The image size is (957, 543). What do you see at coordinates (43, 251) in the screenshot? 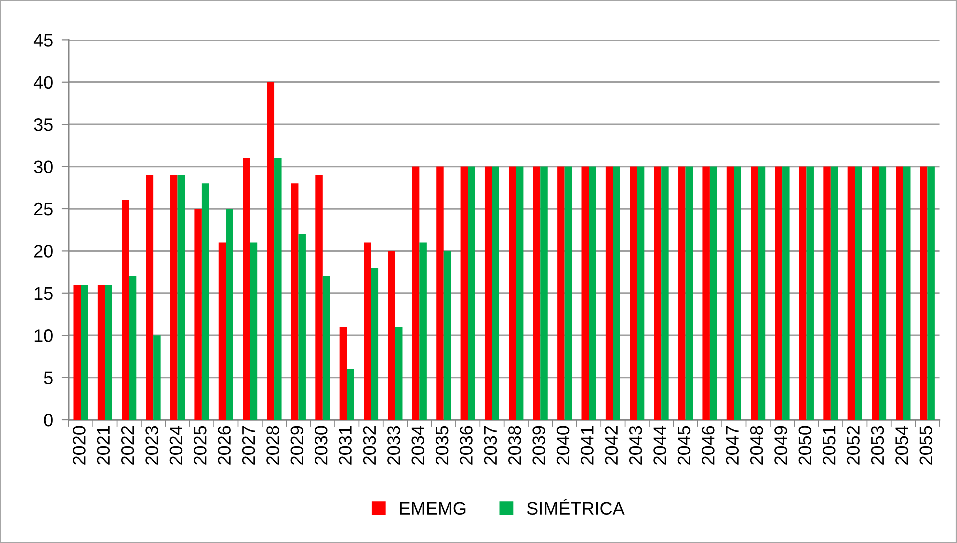
I see `y-tick-label: 20` at bounding box center [43, 251].